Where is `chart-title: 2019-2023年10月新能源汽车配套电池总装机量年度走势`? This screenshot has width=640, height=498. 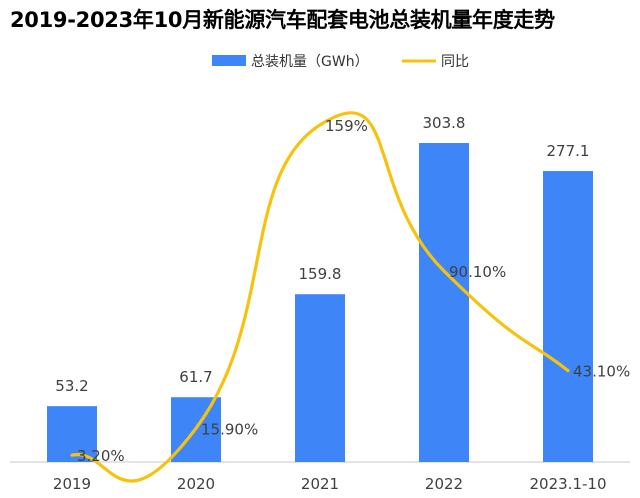 chart-title: 2019-2023年10月新能源汽车配套电池总装机量年度走势 is located at coordinates (282, 20).